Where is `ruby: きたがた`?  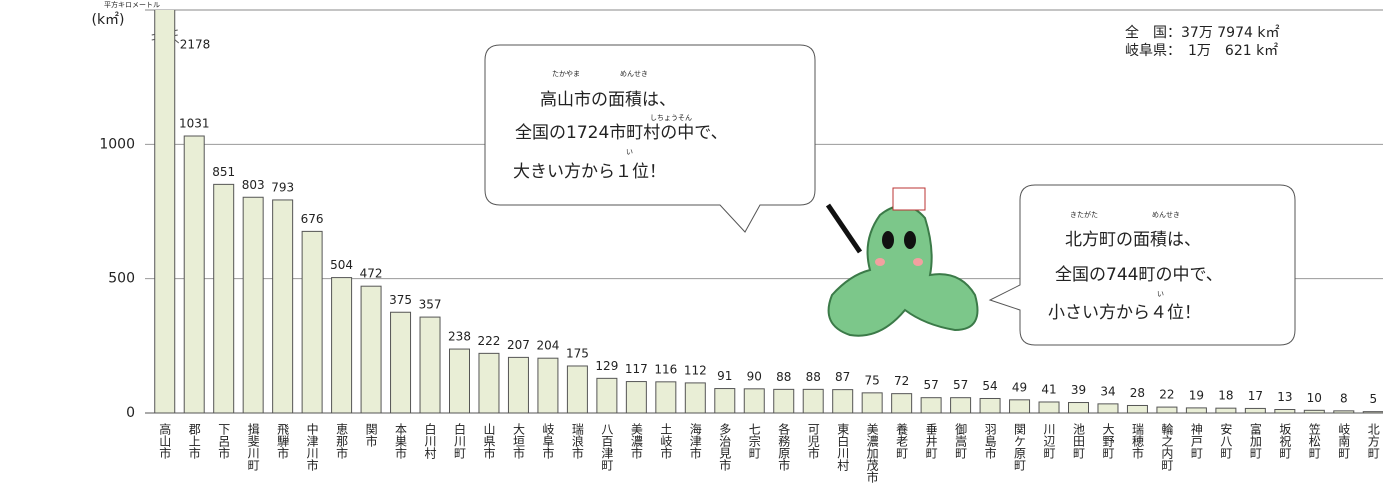 ruby: きたがた is located at coordinates (1084, 214).